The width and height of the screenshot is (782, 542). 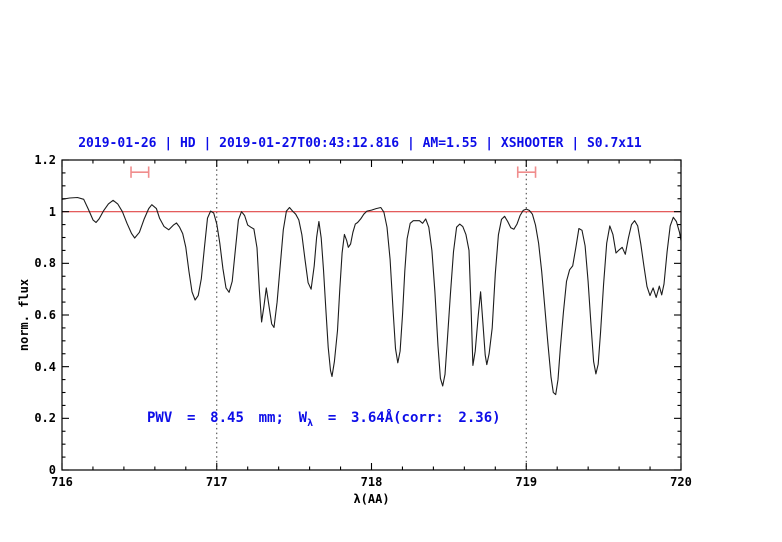 I want to click on y-tick-label-0: 0, so click(x=52, y=470).